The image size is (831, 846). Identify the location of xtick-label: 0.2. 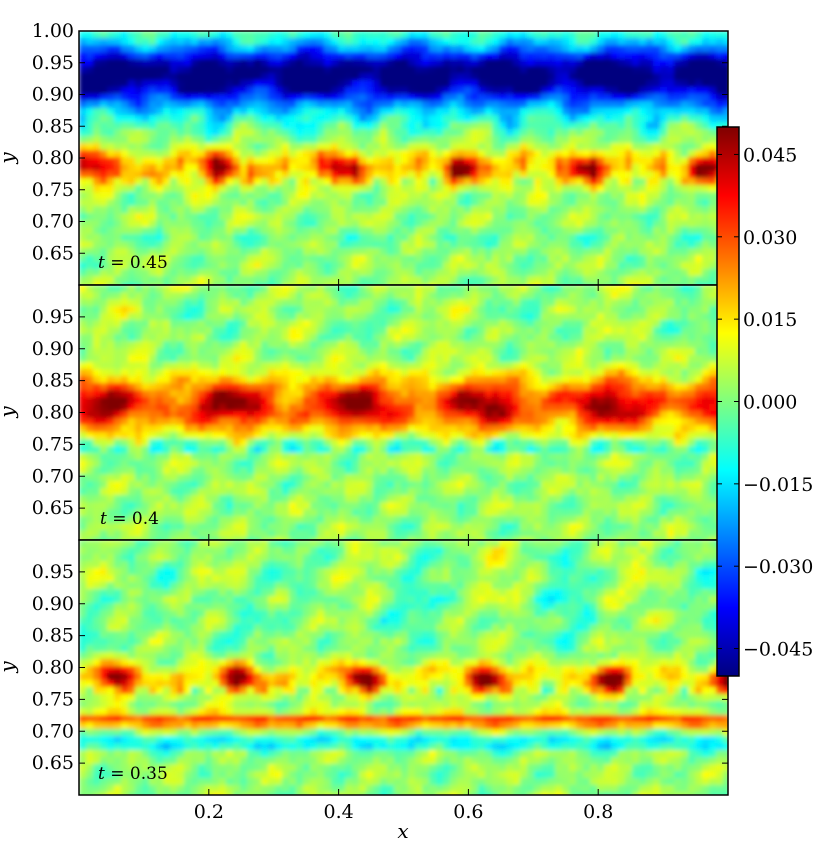
(209, 812).